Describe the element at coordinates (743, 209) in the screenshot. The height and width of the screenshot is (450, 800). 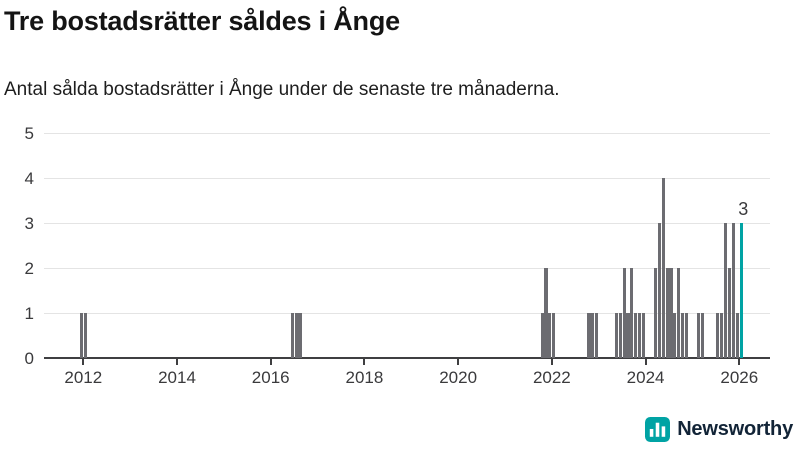
I see `bar-value-annotation: 3` at that location.